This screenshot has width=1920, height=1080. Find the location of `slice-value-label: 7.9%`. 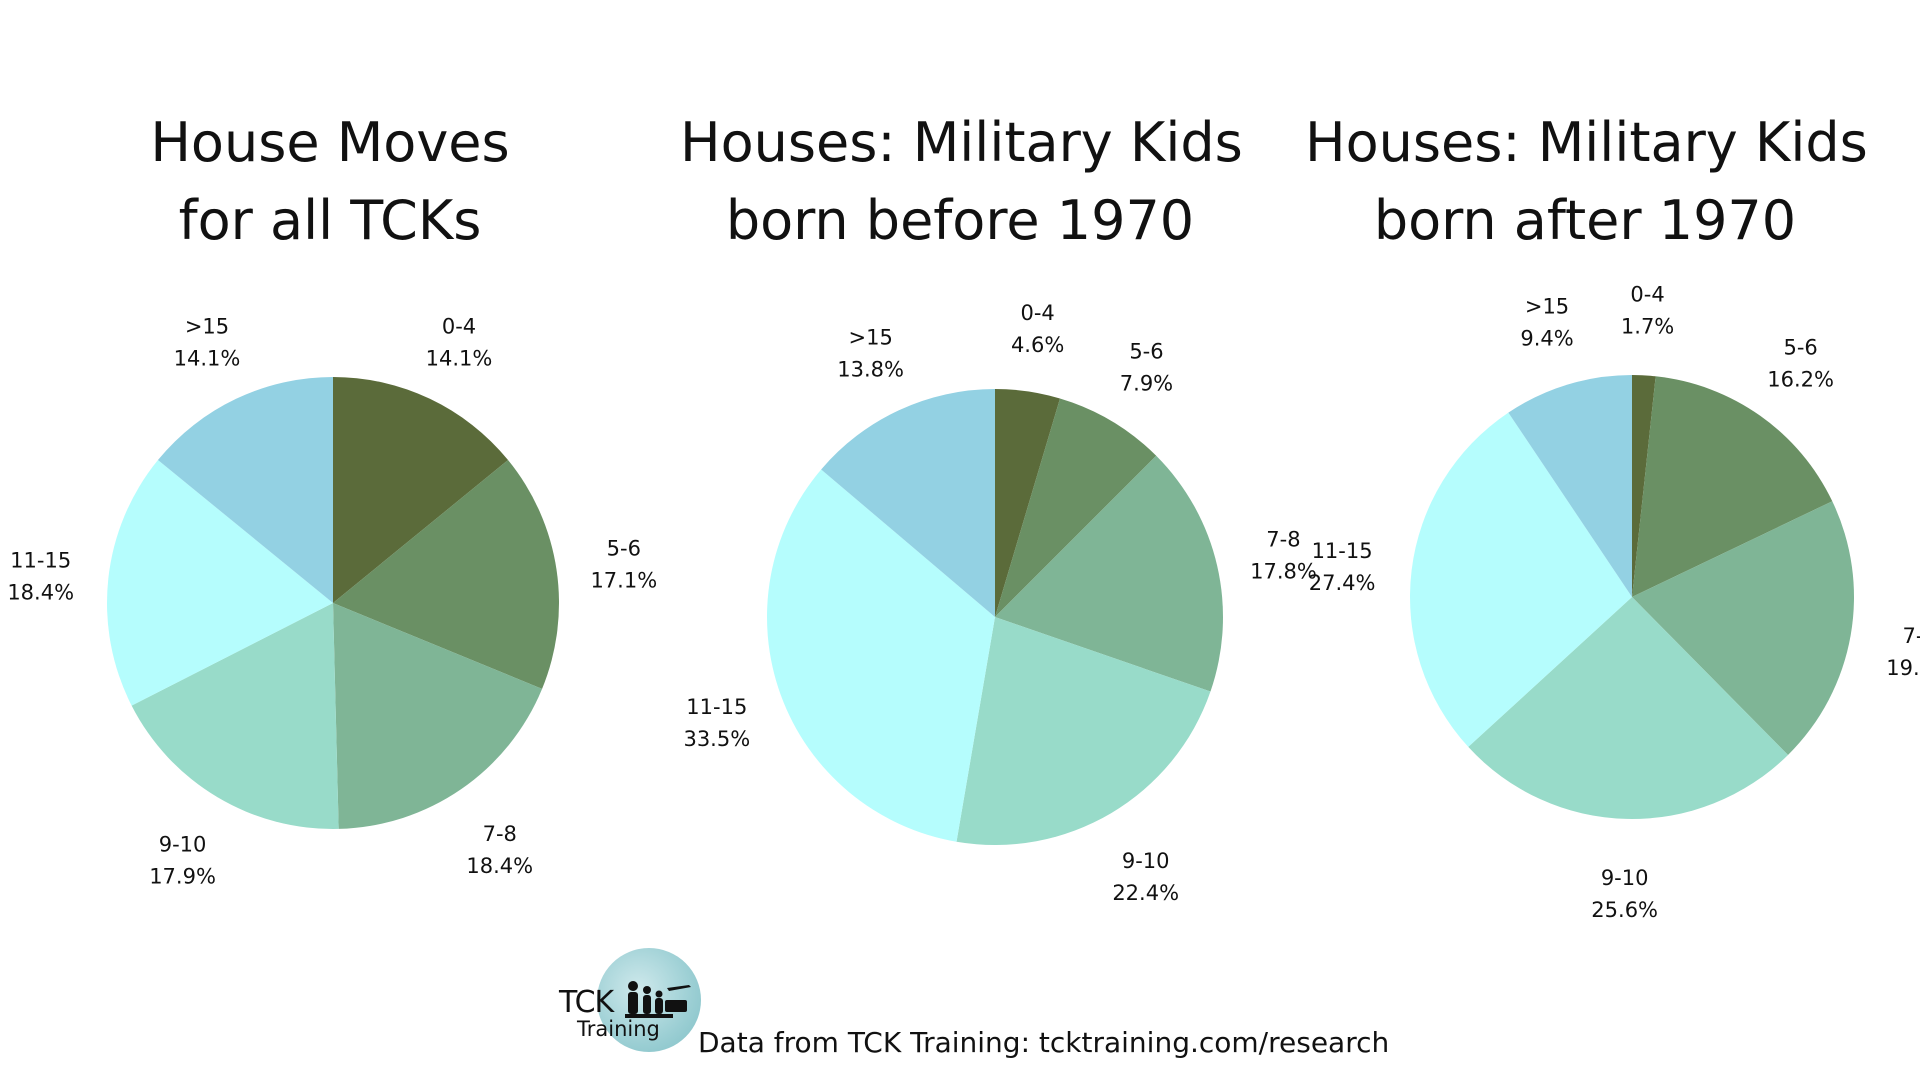

slice-value-label: 7.9% is located at coordinates (1146, 384).